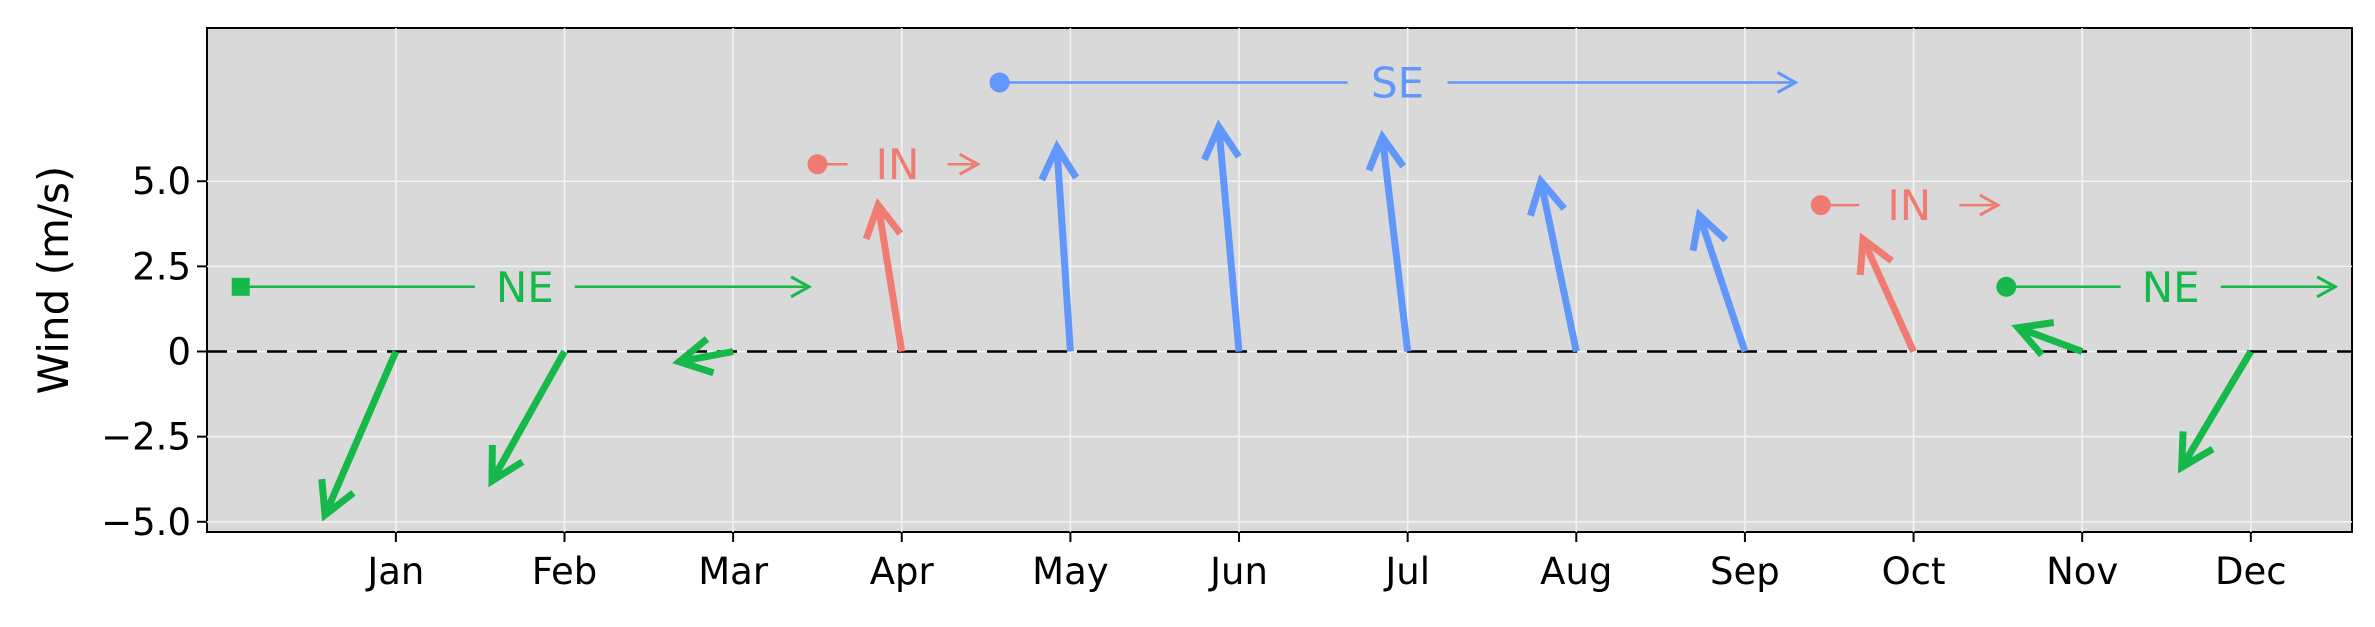 The image size is (2375, 627). I want to click on wind-vector-sep, so click(1719, 280).